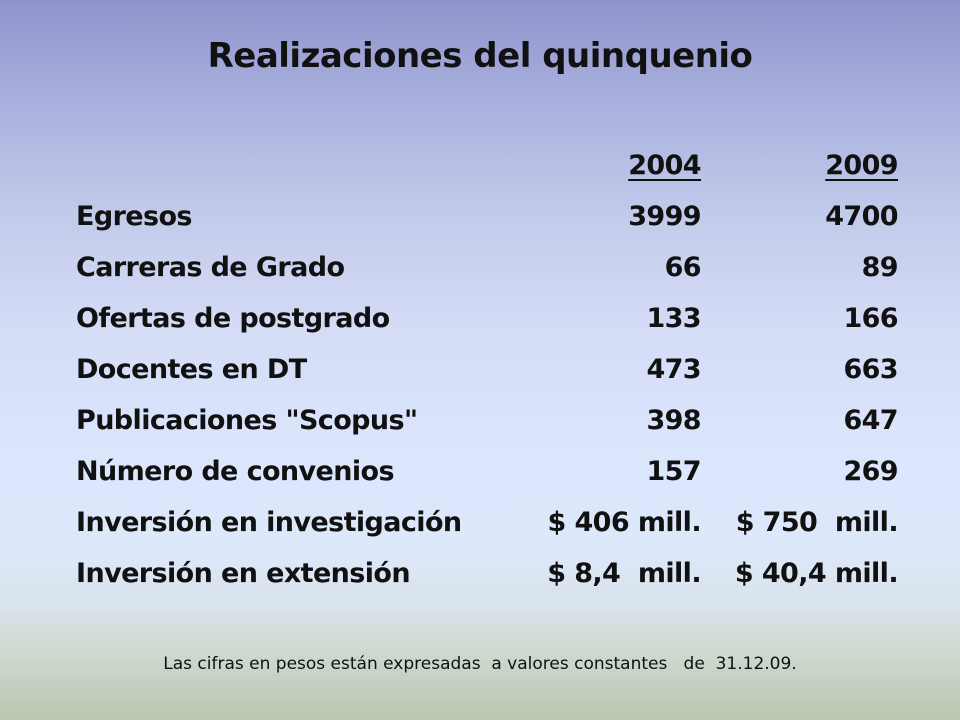 This screenshot has height=720, width=960. What do you see at coordinates (624, 573) in the screenshot?
I see `value-2004: $ 8,4 mill.` at bounding box center [624, 573].